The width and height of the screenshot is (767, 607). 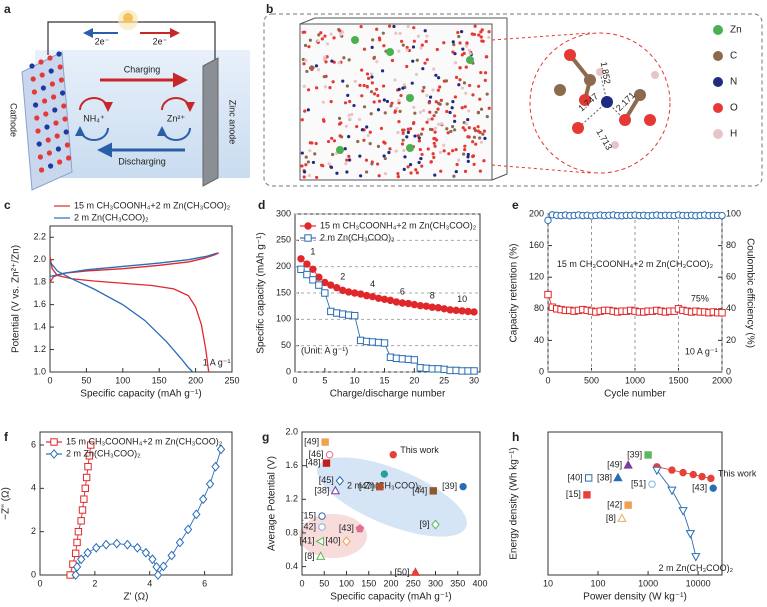 What do you see at coordinates (419, 450) in the screenshot?
I see `point-label: This work` at bounding box center [419, 450].